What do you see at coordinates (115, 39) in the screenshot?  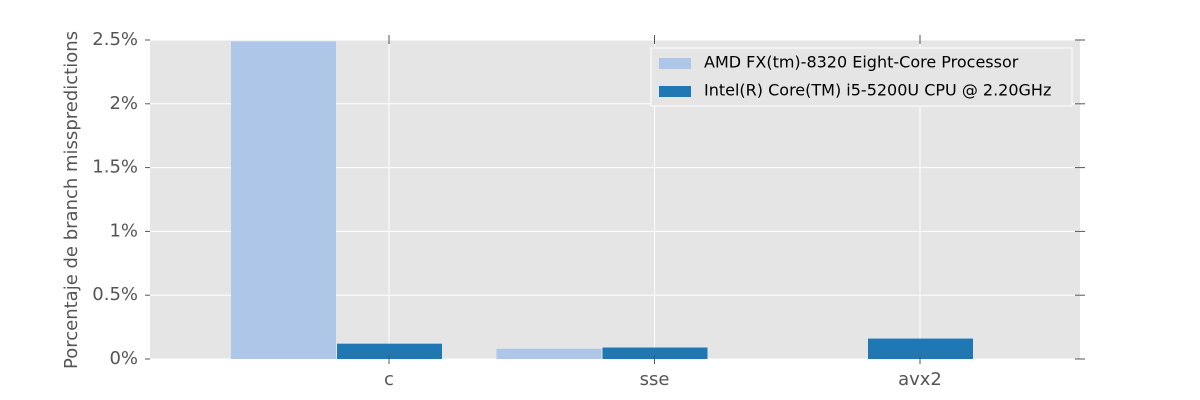 I see `y-tick-label: 2.5%` at bounding box center [115, 39].